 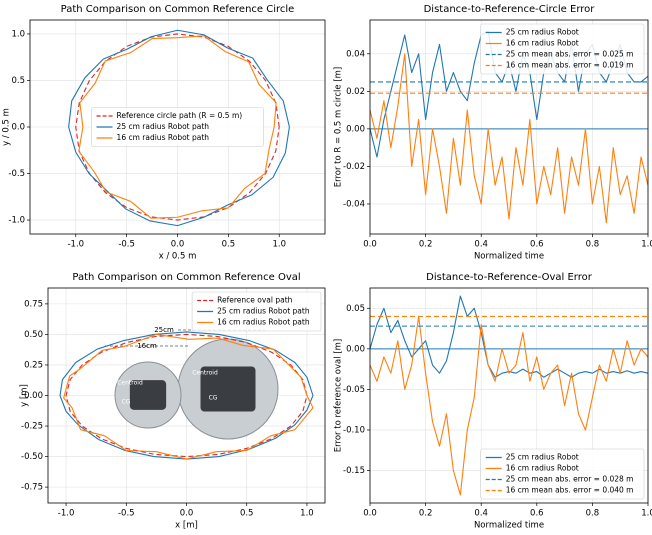 What do you see at coordinates (186, 526) in the screenshot?
I see `x-axis-label: x [m]` at bounding box center [186, 526].